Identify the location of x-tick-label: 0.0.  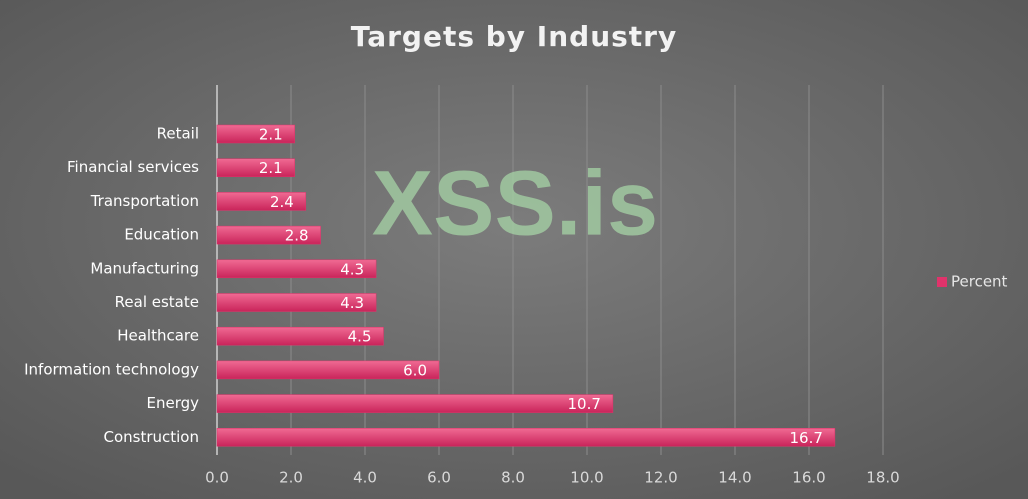
(217, 478).